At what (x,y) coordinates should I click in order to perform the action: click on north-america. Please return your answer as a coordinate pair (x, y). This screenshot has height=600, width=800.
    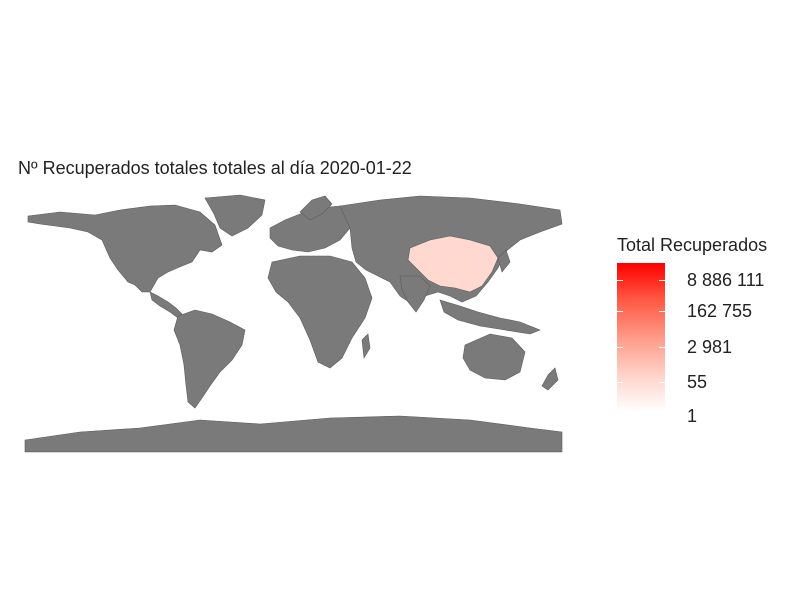
    Looking at the image, I should click on (125, 248).